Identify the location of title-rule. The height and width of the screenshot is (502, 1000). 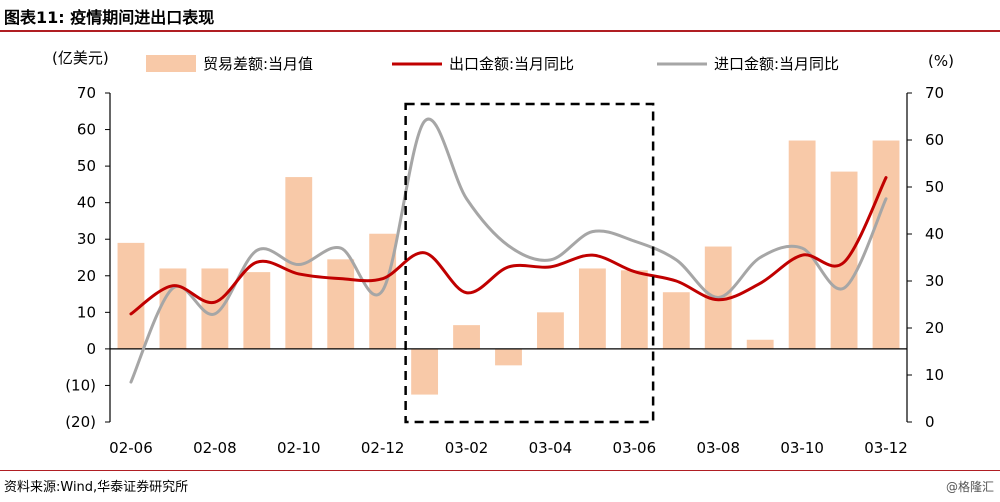
(500, 31).